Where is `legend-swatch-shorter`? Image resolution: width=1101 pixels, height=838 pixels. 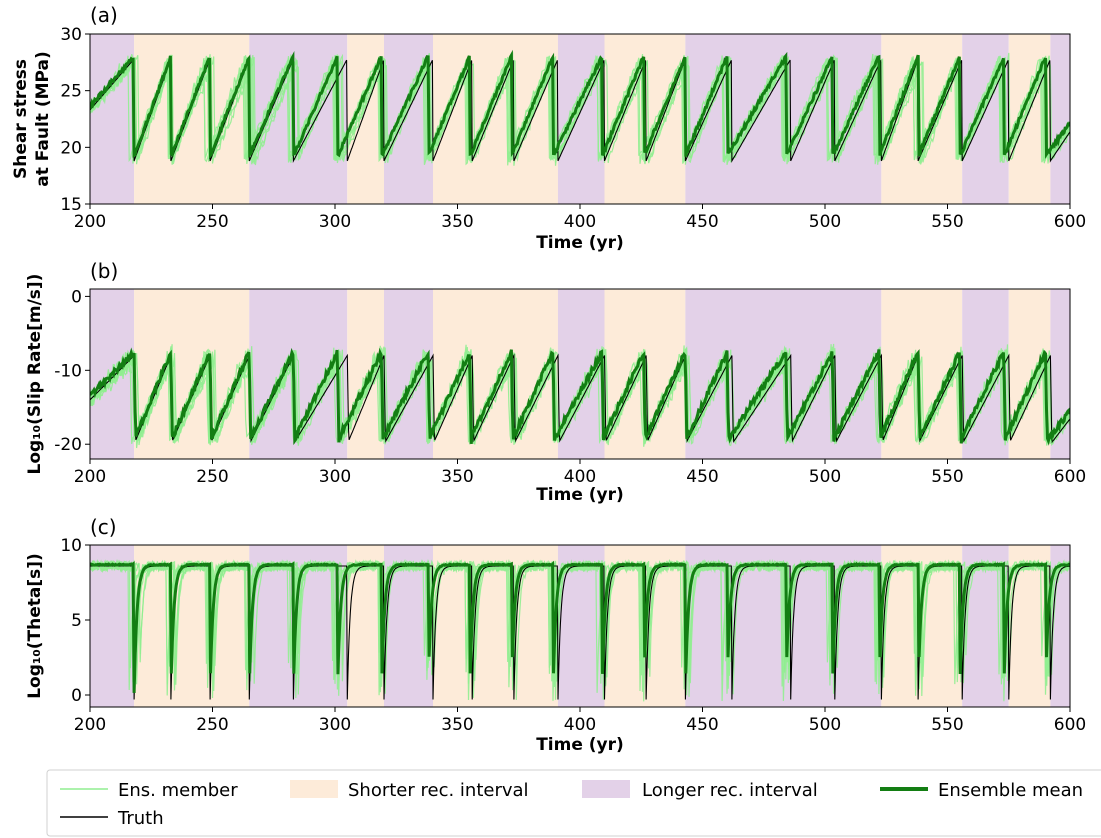
legend-swatch-shorter is located at coordinates (314, 789).